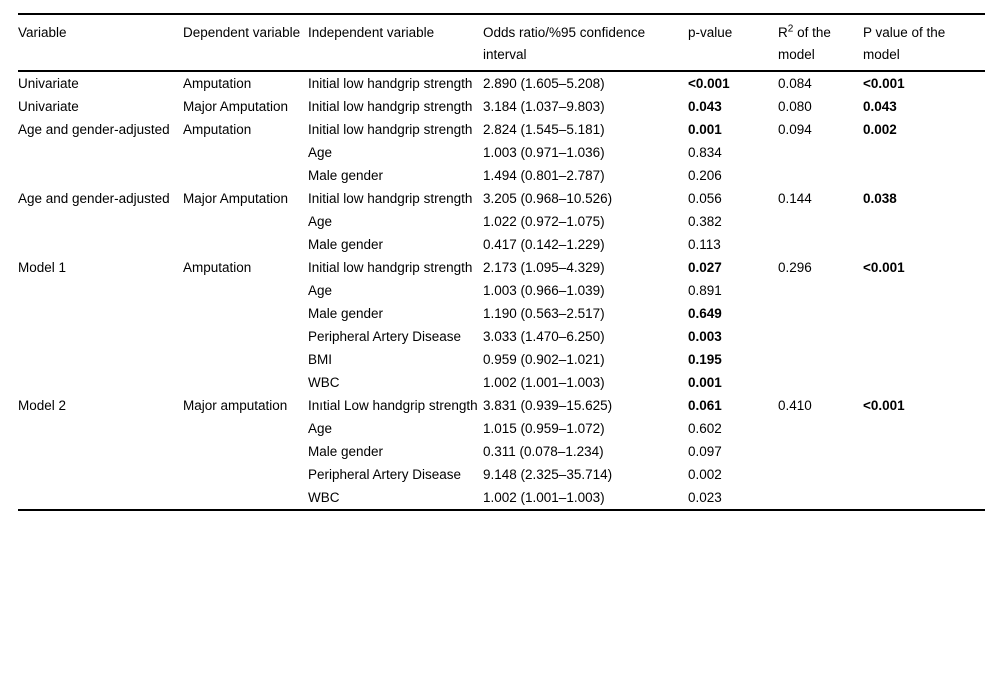 This screenshot has width=1000, height=696. I want to click on cell-r2-of-model: 0.094, so click(795, 129).